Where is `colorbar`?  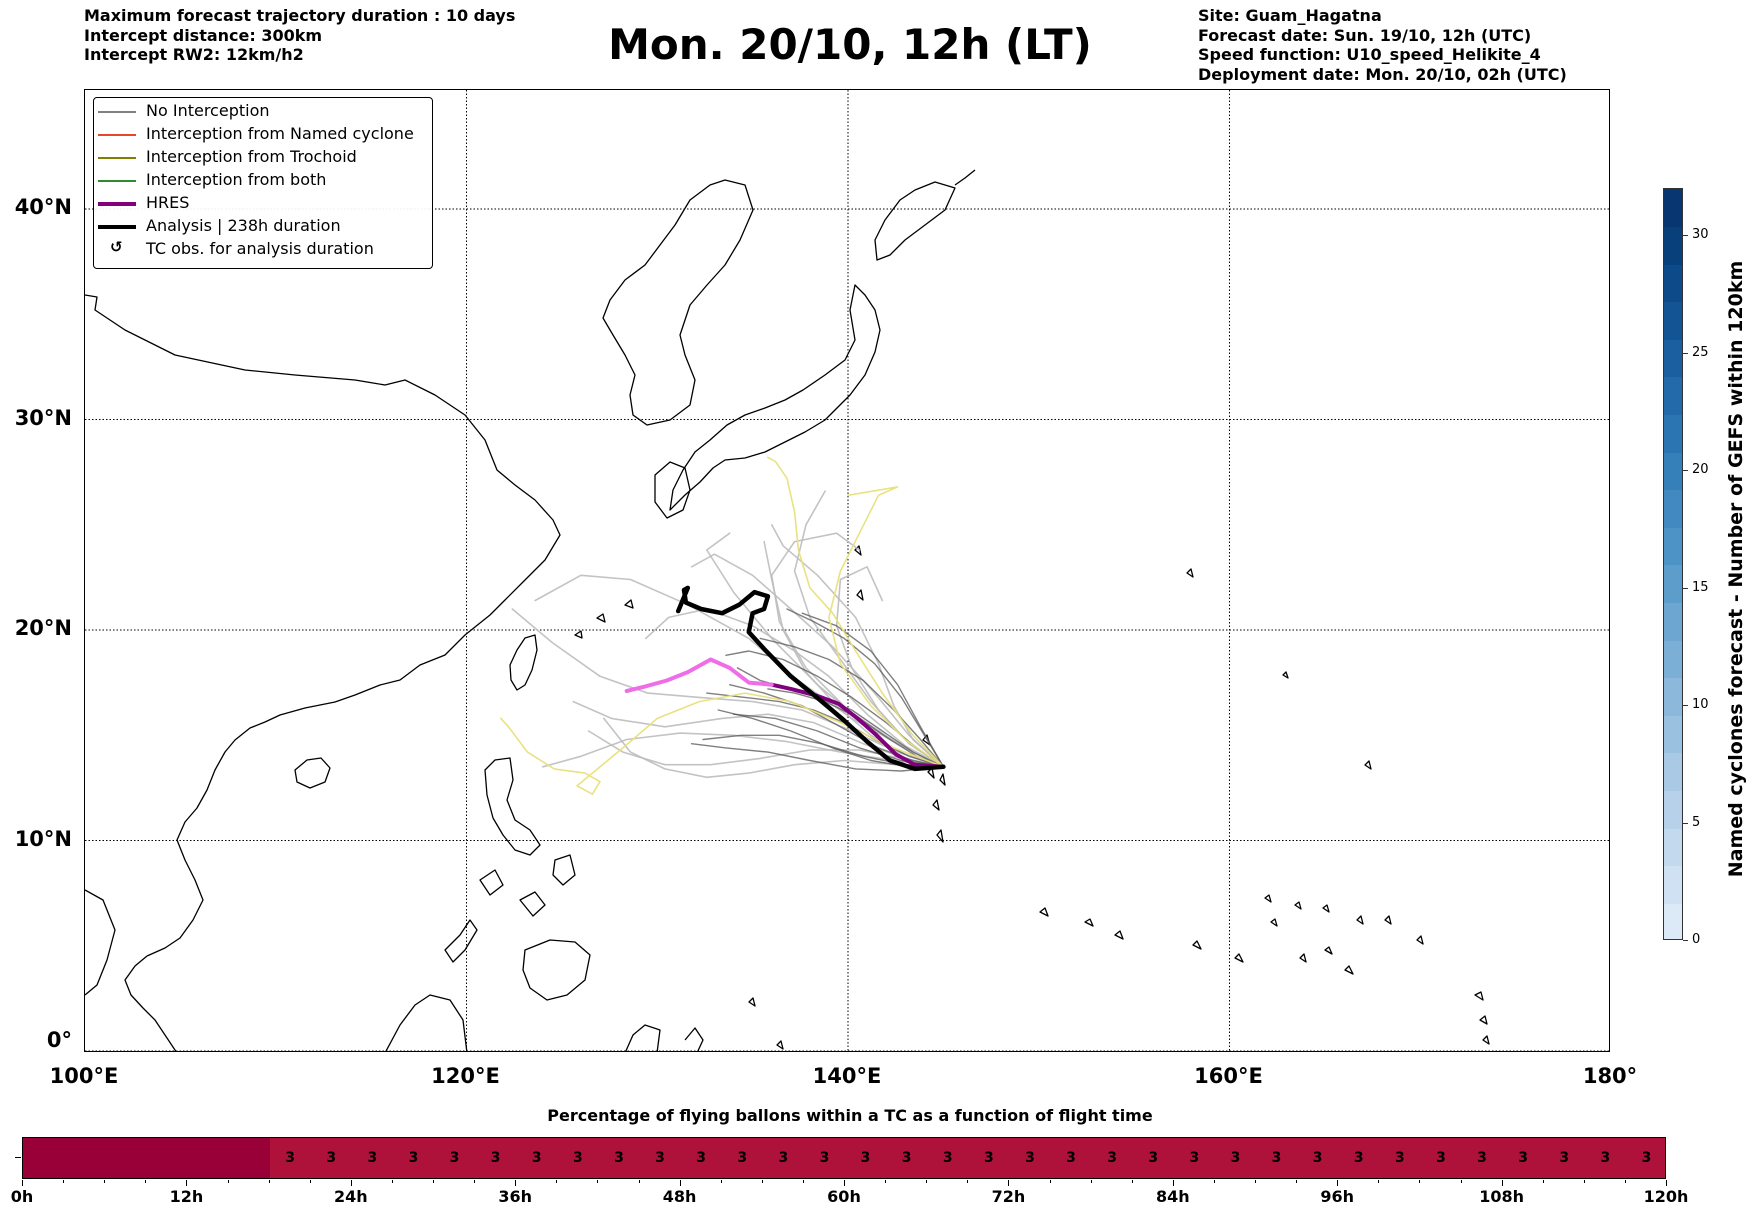
colorbar is located at coordinates (1673, 564).